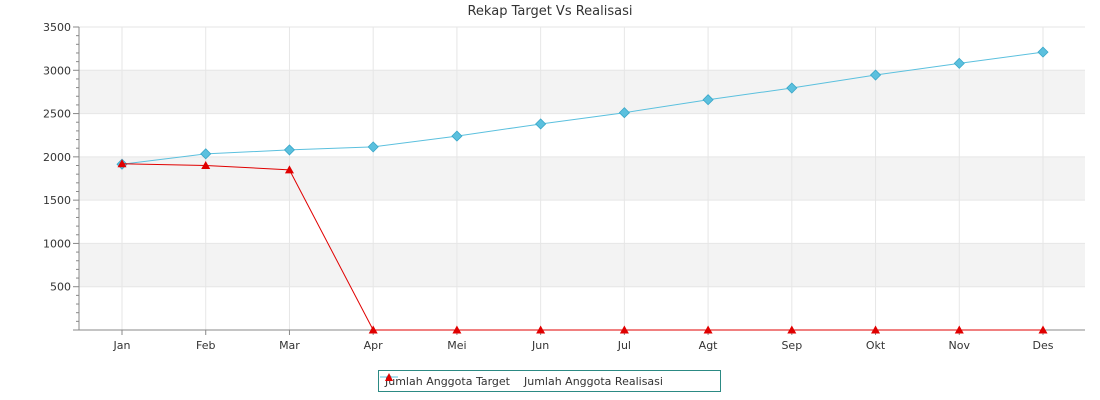 This screenshot has width=1100, height=400. Describe the element at coordinates (624, 345) in the screenshot. I see `x-tick-label: Jul` at that location.